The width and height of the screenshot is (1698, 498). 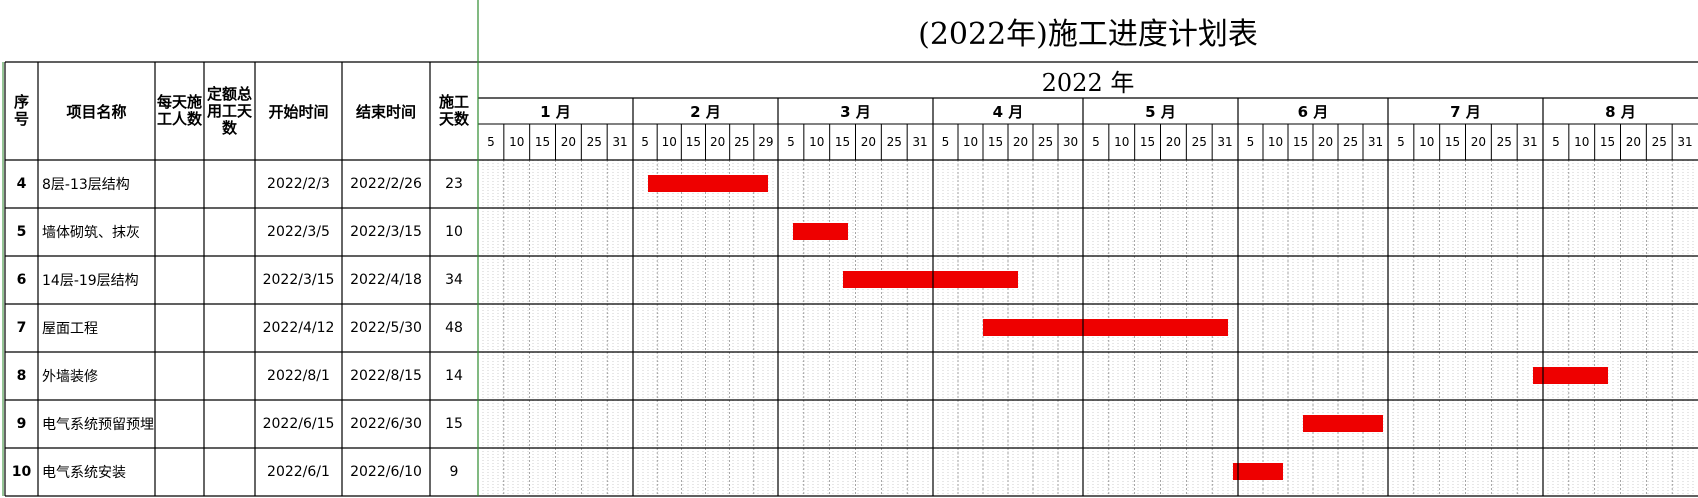 I want to click on task-name: 电气系统安装, so click(x=84, y=473).